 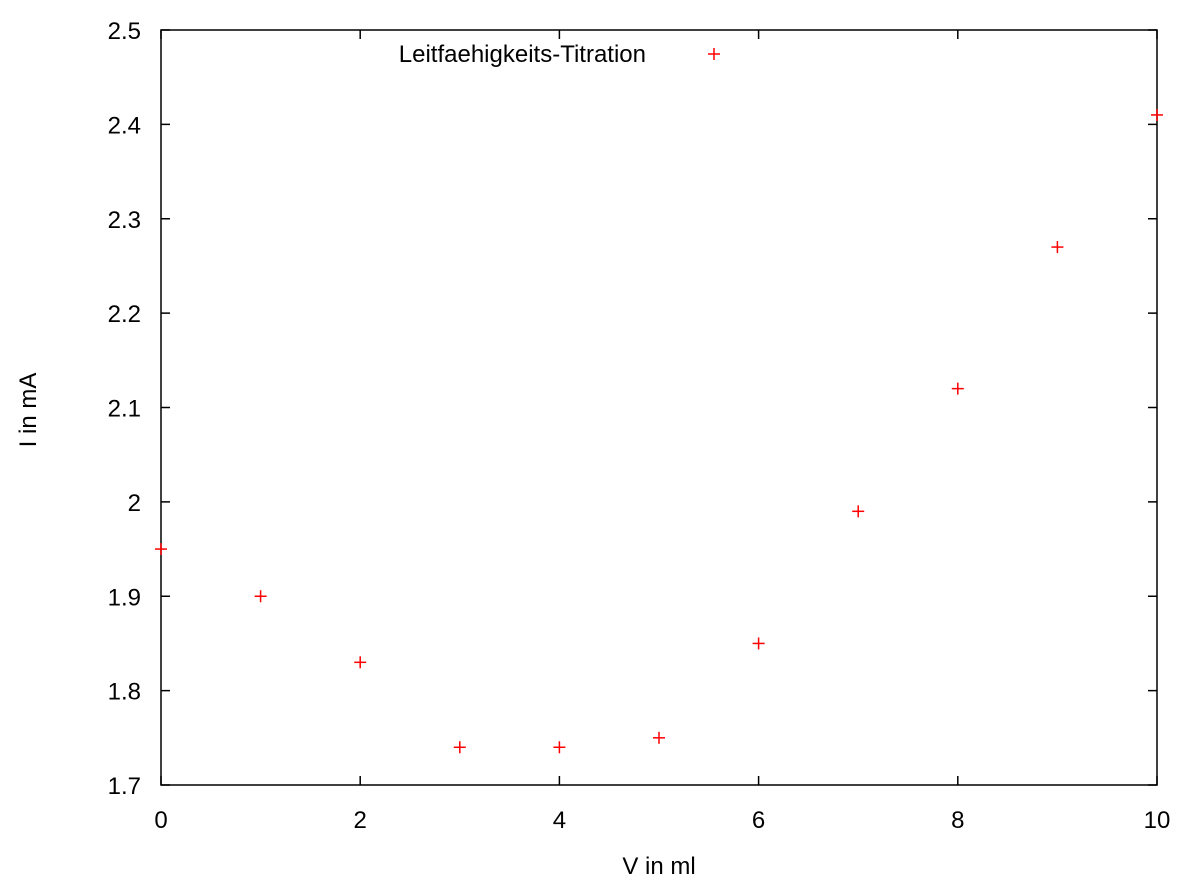 What do you see at coordinates (28, 410) in the screenshot?
I see `y-axis-label: I in mA` at bounding box center [28, 410].